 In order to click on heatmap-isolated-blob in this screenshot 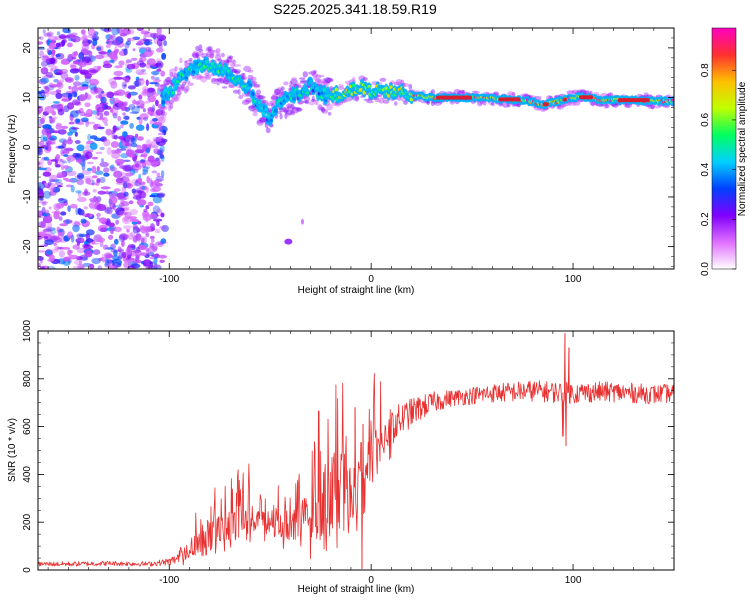, I will do `click(302, 221)`.